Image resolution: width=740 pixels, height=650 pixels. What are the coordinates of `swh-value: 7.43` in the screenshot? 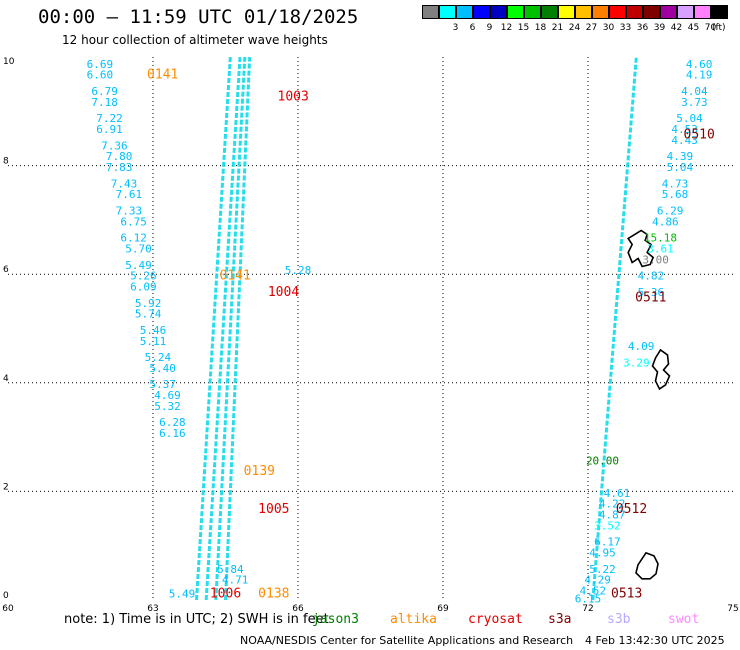 It's located at (124, 183).